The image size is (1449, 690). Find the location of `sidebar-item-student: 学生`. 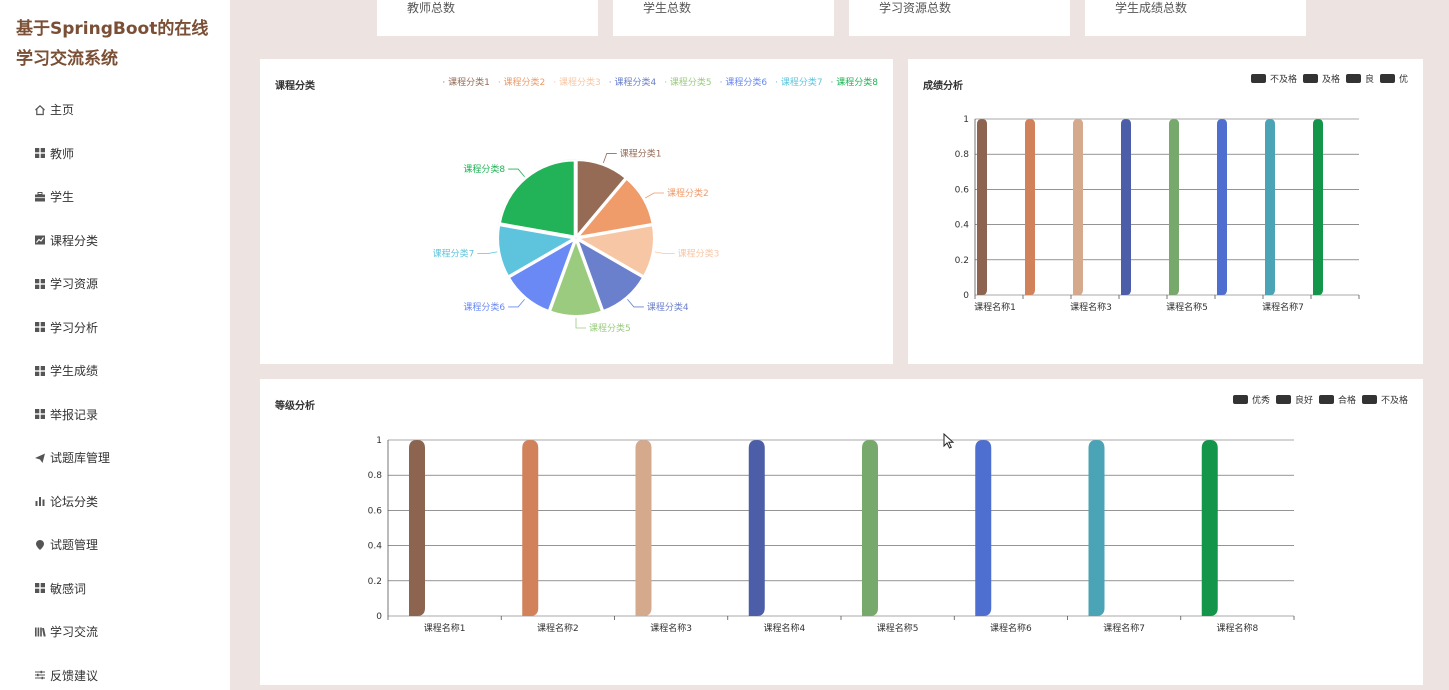

sidebar-item-student: 学生 is located at coordinates (72, 197).